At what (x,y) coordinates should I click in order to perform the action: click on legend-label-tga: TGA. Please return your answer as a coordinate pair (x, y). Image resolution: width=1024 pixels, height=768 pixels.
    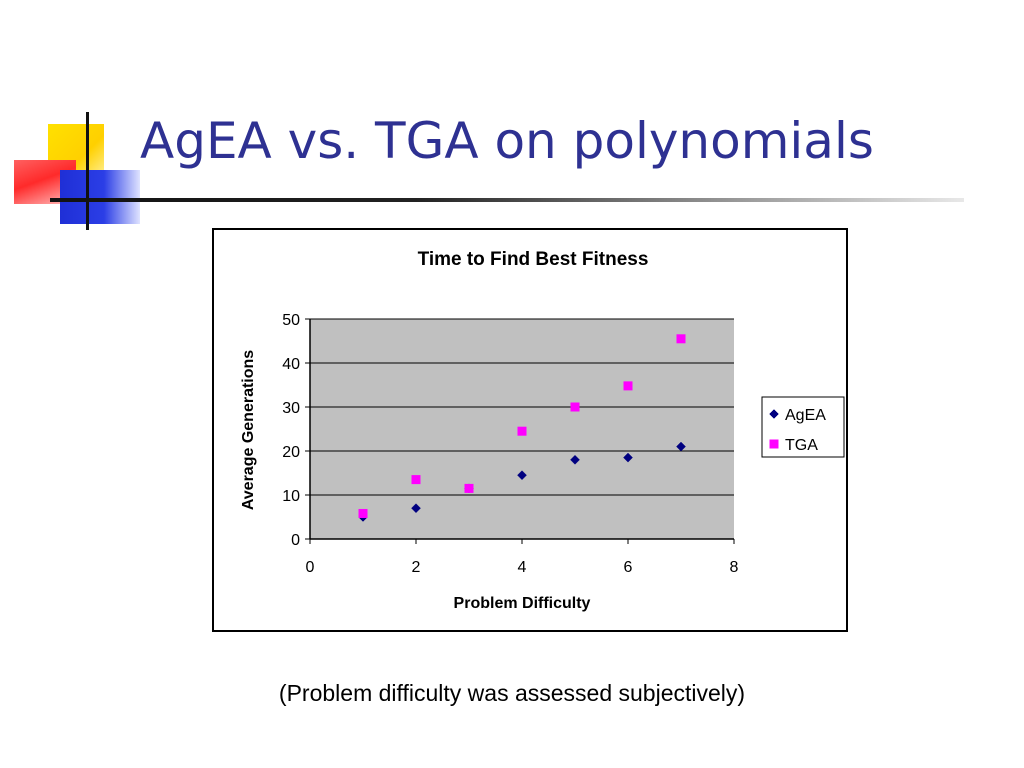
    Looking at the image, I should click on (801, 445).